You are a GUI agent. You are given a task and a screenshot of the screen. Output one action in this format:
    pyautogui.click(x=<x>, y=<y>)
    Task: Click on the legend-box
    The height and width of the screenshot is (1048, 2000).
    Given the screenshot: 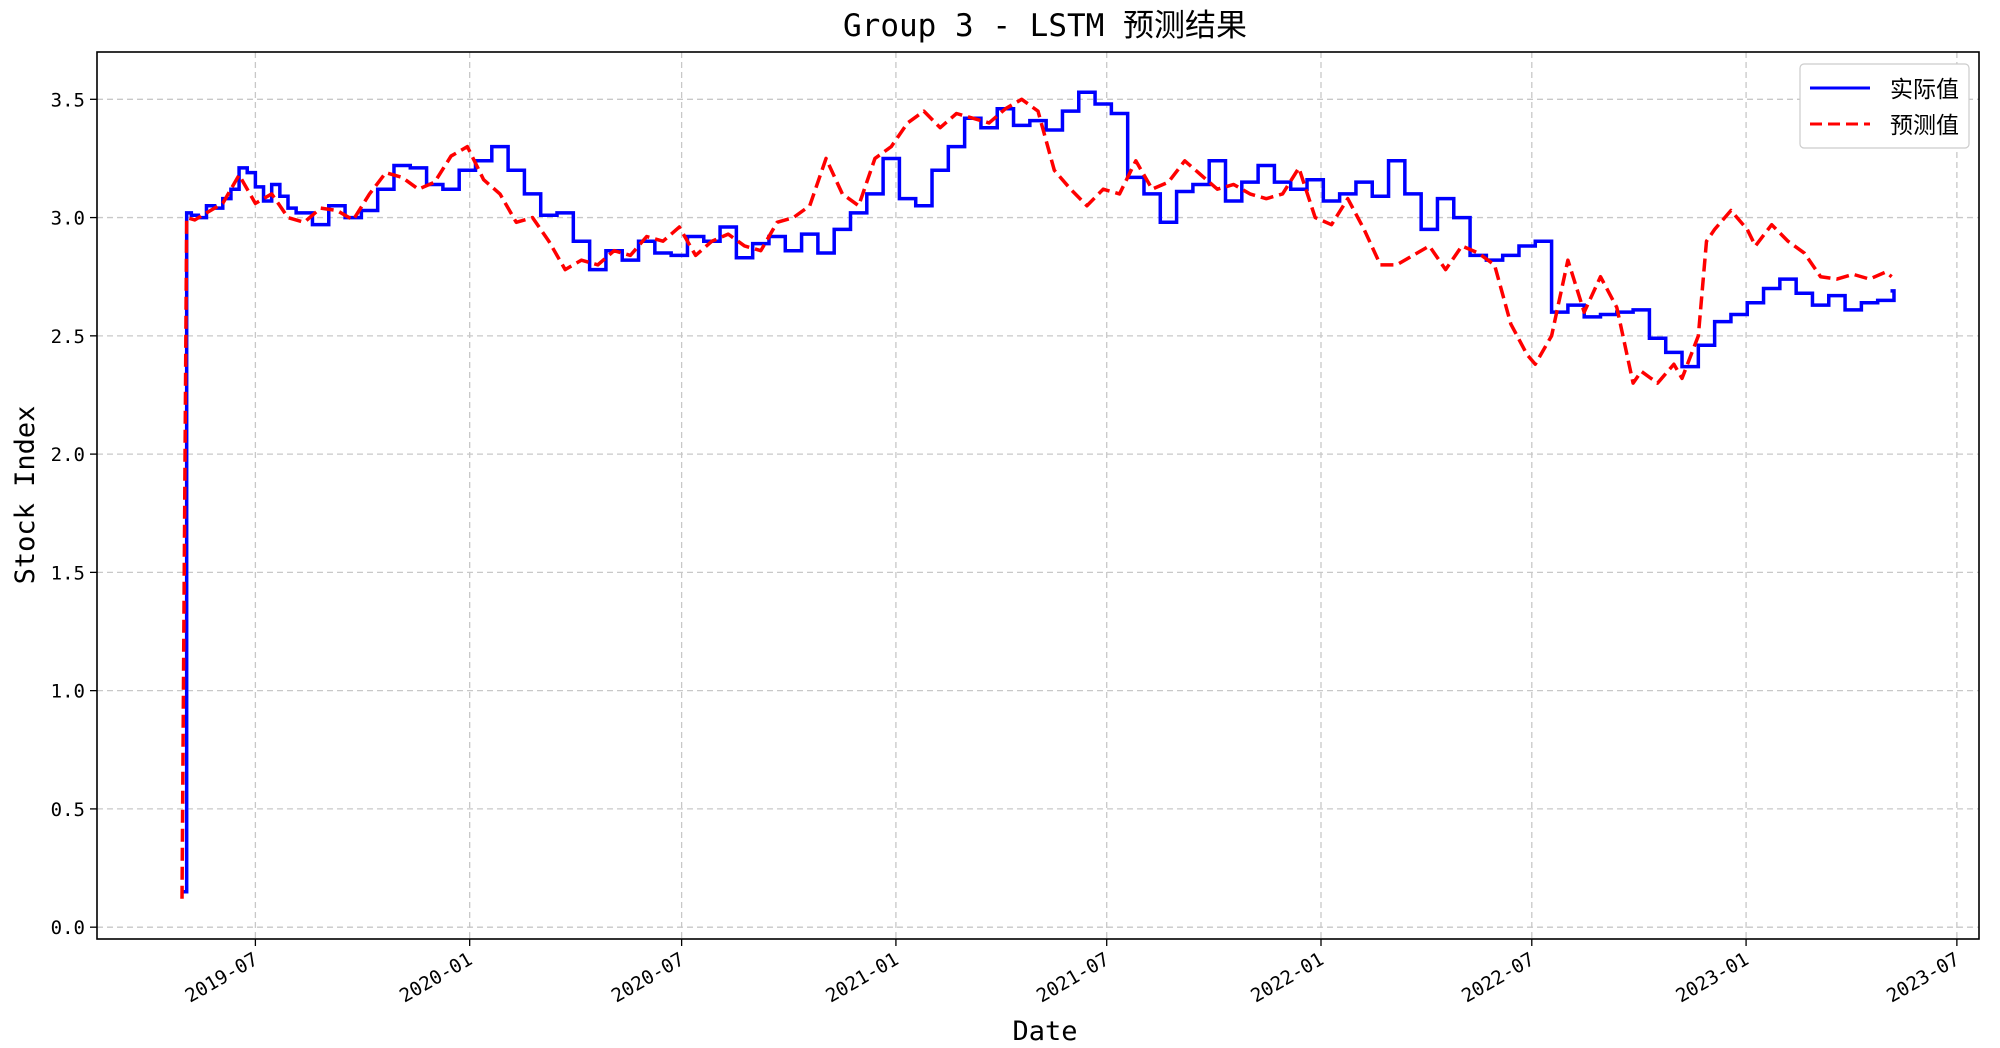 What is the action you would take?
    pyautogui.click(x=1884, y=106)
    